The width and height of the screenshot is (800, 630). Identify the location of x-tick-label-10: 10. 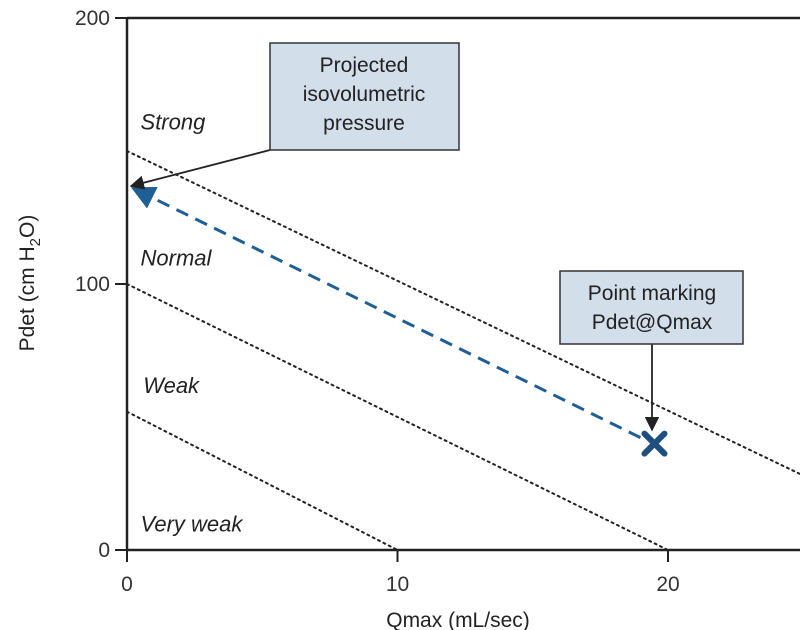
(397, 584).